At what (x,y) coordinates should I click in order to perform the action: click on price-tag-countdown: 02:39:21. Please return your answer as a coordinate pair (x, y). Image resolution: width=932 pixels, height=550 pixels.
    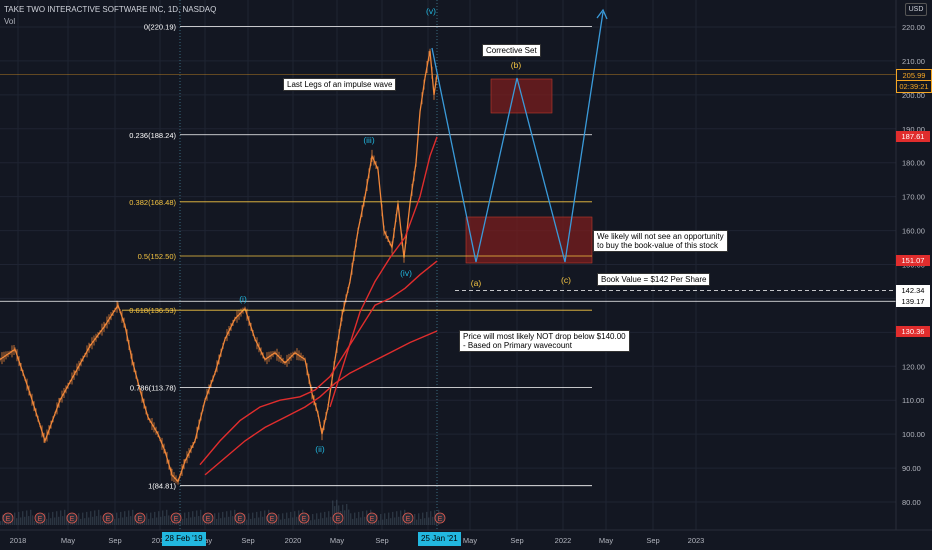
    Looking at the image, I should click on (914, 86).